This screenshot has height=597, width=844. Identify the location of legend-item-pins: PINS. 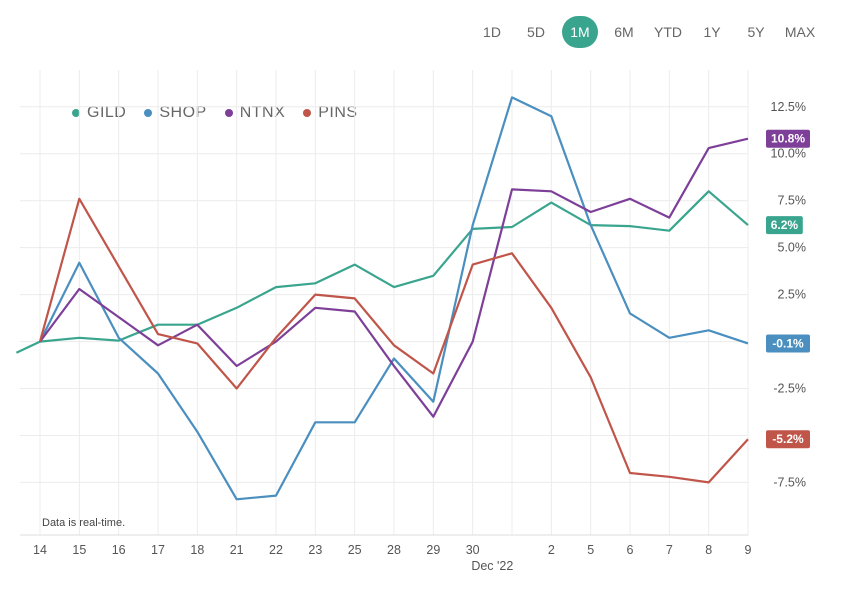
(330, 113).